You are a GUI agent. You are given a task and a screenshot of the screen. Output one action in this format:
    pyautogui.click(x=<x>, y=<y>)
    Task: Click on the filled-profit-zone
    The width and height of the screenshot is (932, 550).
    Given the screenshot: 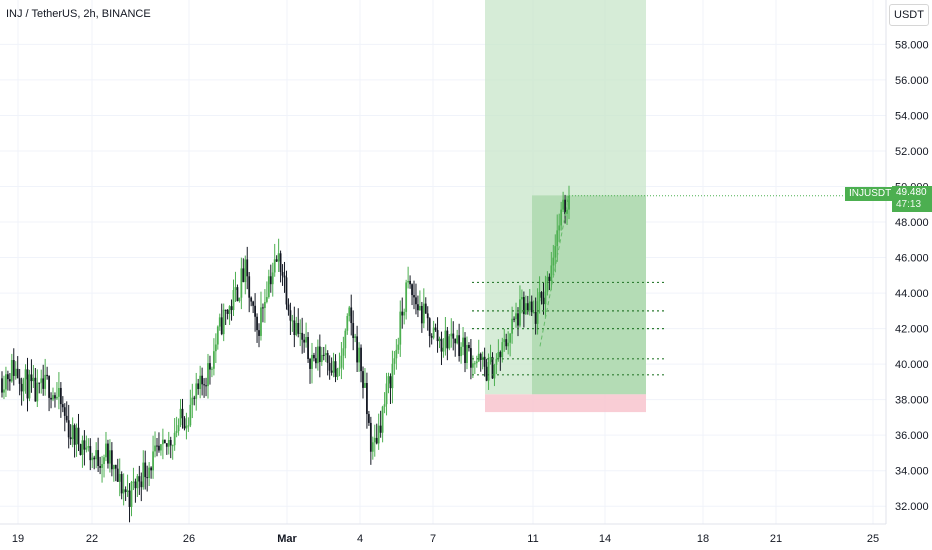 What is the action you would take?
    pyautogui.click(x=589, y=295)
    